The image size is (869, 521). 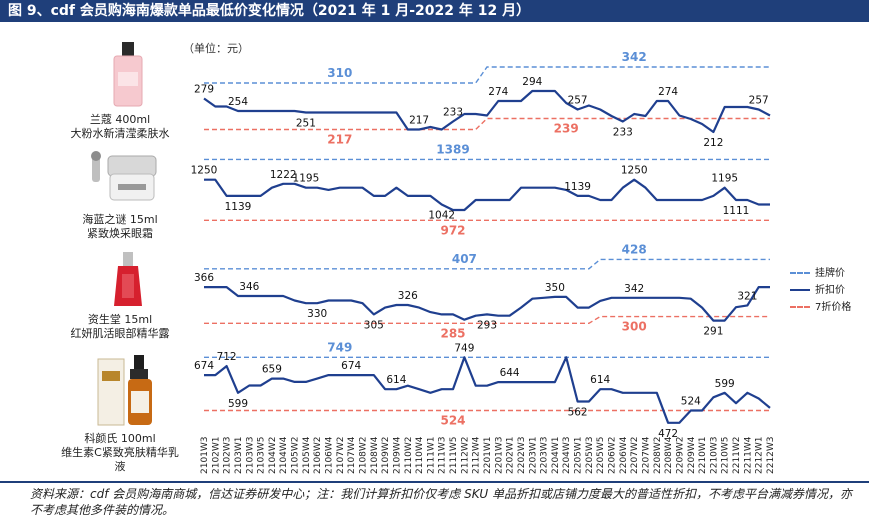 I want to click on data-label: 217, so click(x=419, y=121).